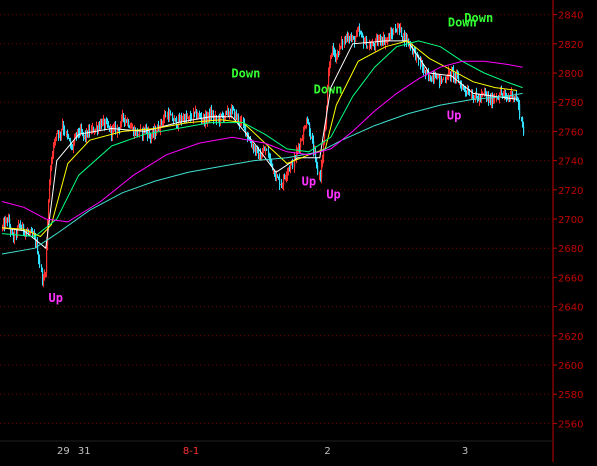 Image resolution: width=597 pixels, height=466 pixels. What do you see at coordinates (570, 220) in the screenshot?
I see `price-tick-label: 2700` at bounding box center [570, 220].